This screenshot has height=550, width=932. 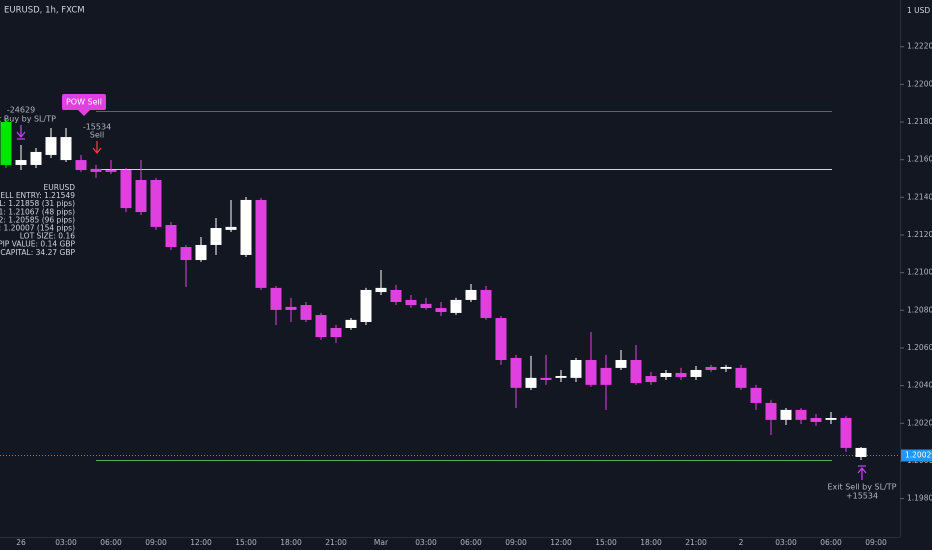 What do you see at coordinates (37, 203) in the screenshot?
I see `info-line: SL: 1.21858 (31 pips)` at bounding box center [37, 203].